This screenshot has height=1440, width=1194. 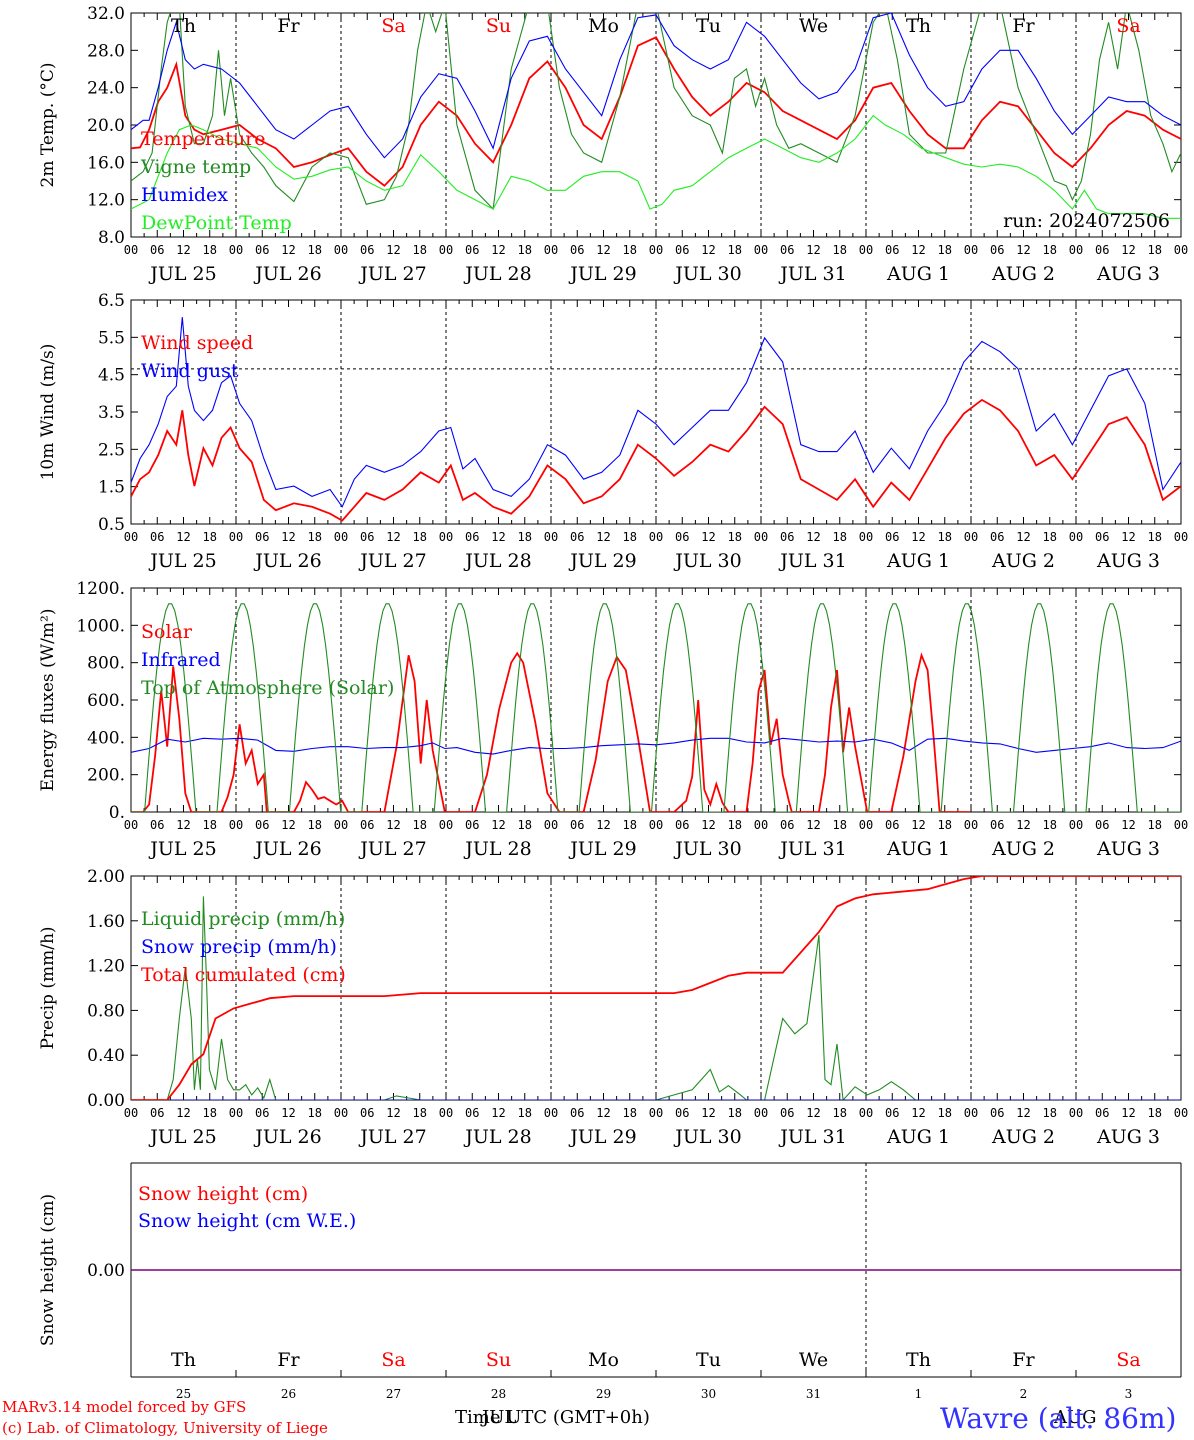 What do you see at coordinates (239, 947) in the screenshot?
I see `legend-snow-precip-mm-h-: Snow precip (mm/h)` at bounding box center [239, 947].